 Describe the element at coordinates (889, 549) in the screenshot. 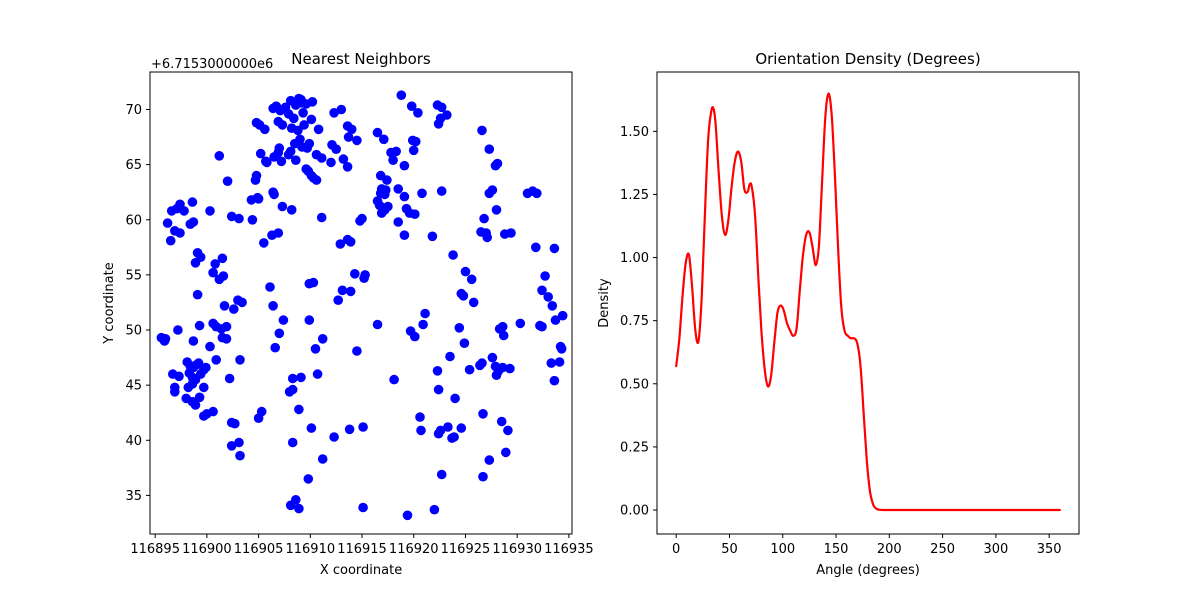

I see `density-x-tick-label: 200` at that location.